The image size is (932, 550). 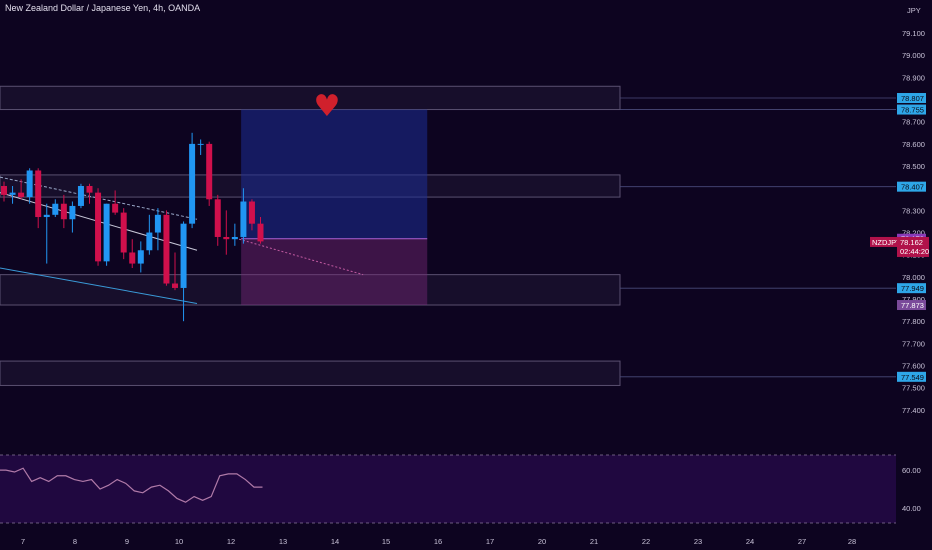 I want to click on current-price-label: 78.162, so click(x=911, y=242).